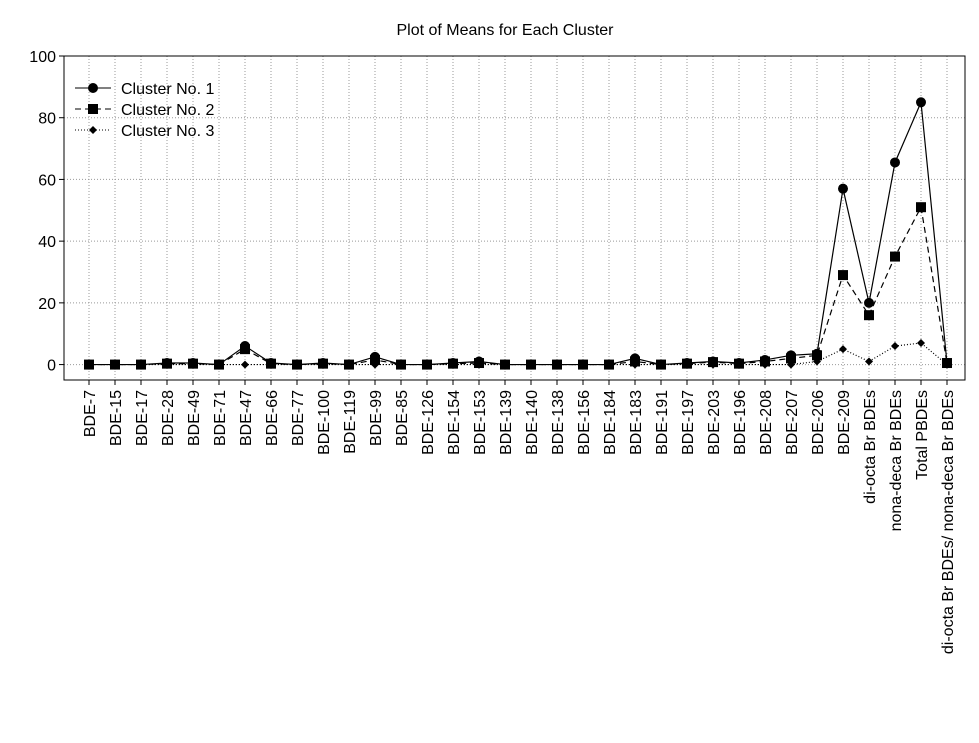 This screenshot has height=743, width=979. What do you see at coordinates (740, 422) in the screenshot?
I see `x-tick-label: BDE-196` at bounding box center [740, 422].